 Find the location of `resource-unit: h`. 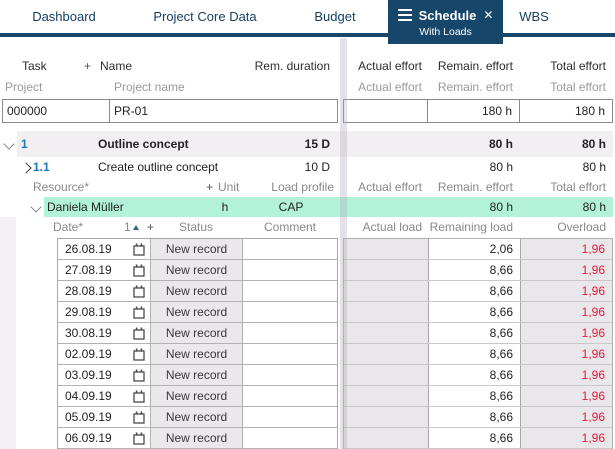

resource-unit: h is located at coordinates (225, 207).